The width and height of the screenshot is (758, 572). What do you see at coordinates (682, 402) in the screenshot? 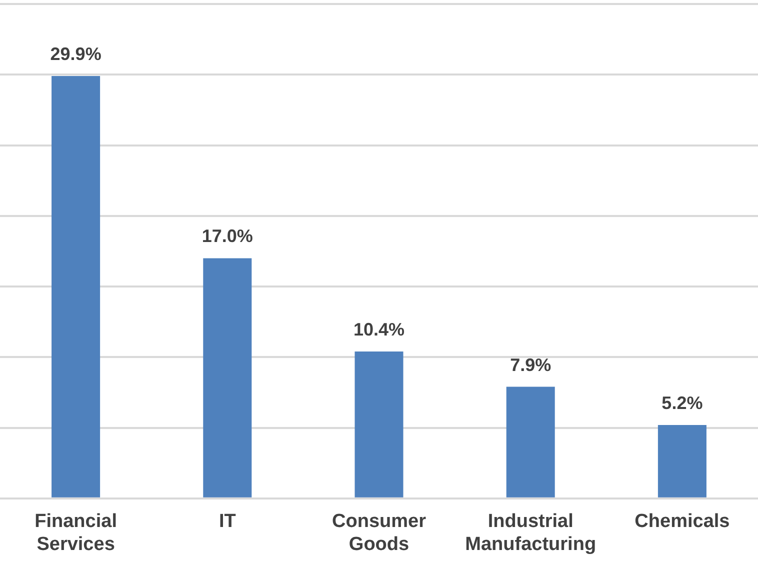
I see `data-label: 5.2%` at bounding box center [682, 402].